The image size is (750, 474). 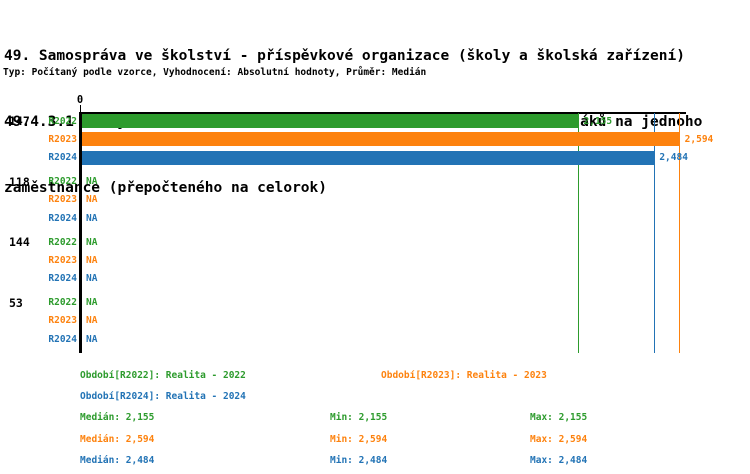 What do you see at coordinates (359, 460) in the screenshot?
I see `stat-min-r2024: Min: 2,484` at bounding box center [359, 460].